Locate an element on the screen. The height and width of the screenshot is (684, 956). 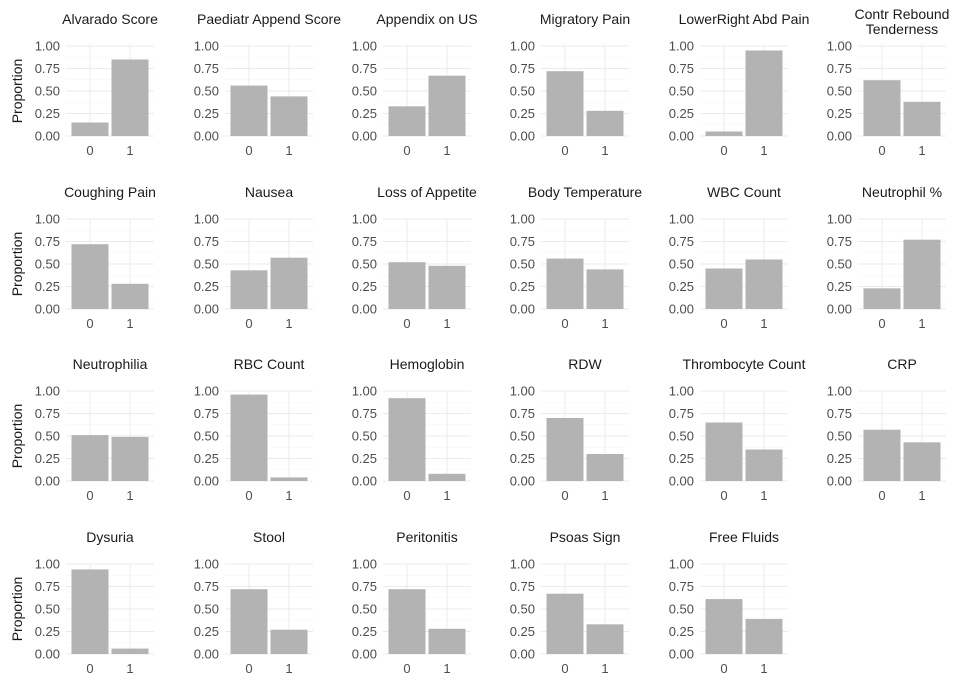
panel-8: 0.00 0.25 0.50 0.75 1.00 0 1 Loss of Appetite is located at coordinates (414, 257).